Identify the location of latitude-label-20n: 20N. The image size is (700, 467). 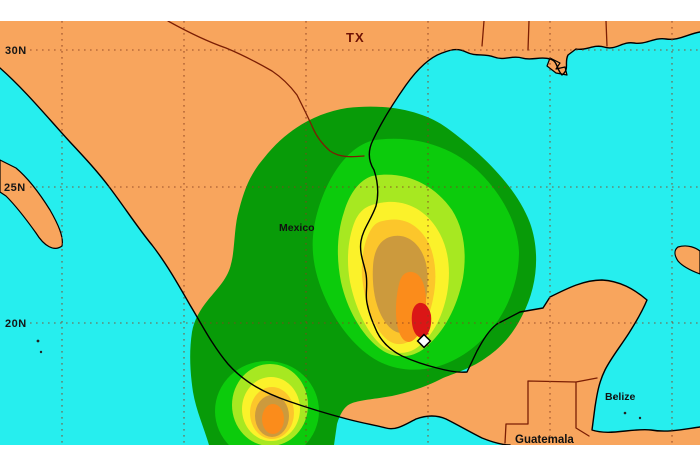
(16, 324).